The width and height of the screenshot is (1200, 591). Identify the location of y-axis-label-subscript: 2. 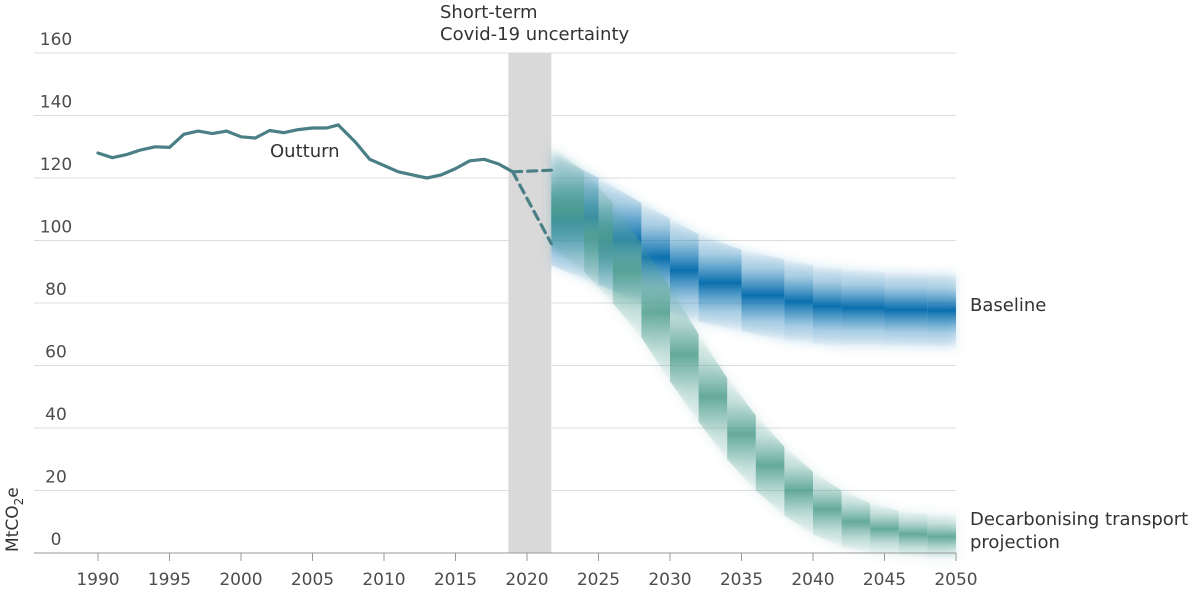
(19, 502).